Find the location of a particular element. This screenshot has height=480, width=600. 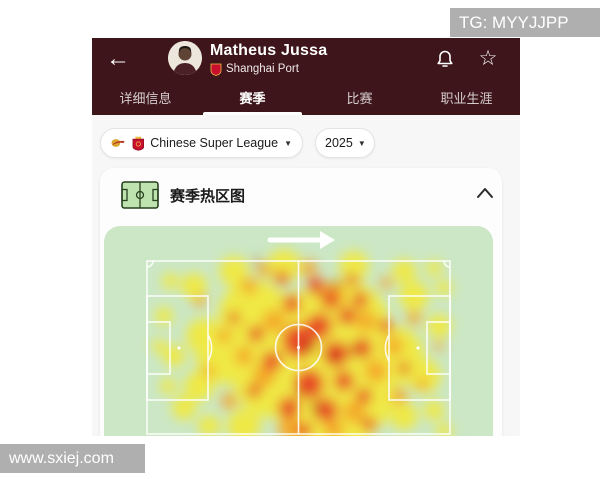

back-arrow-icon: ← is located at coordinates (118, 58).